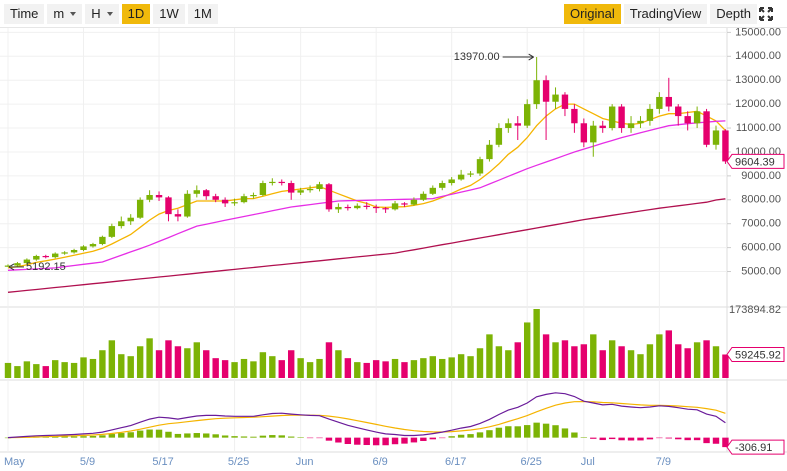 The image size is (787, 471). What do you see at coordinates (202, 14) in the screenshot?
I see `toolbar-button: 1M` at bounding box center [202, 14].